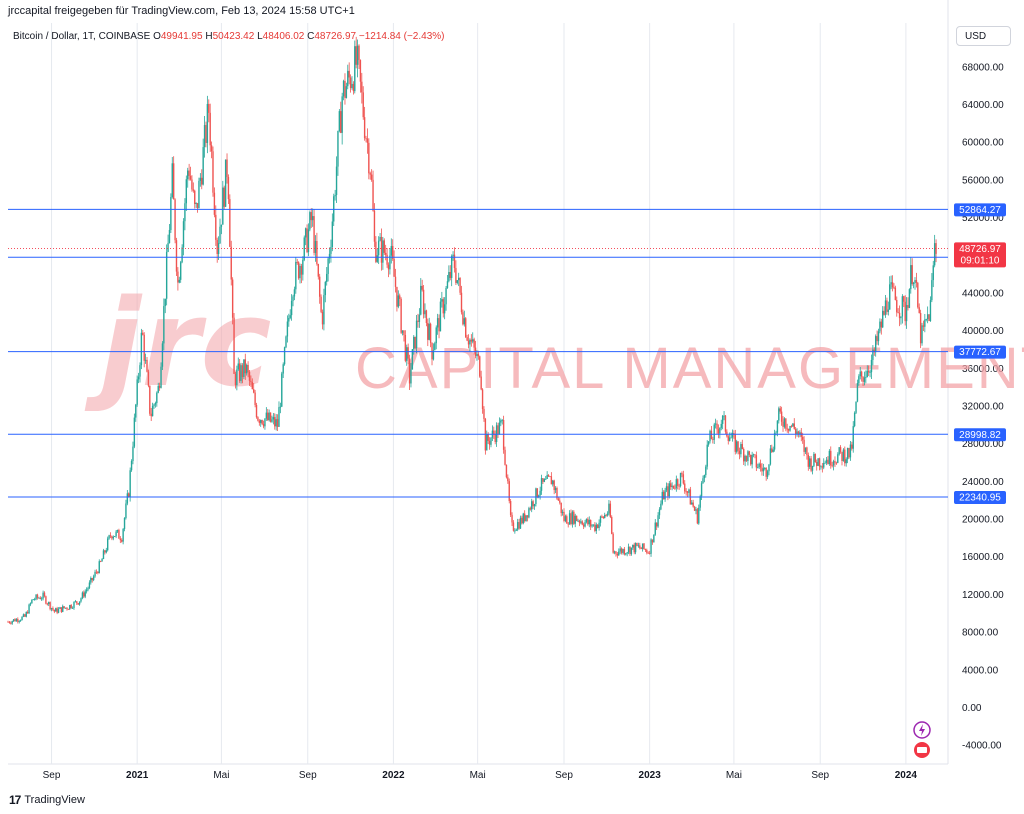 This screenshot has height=814, width=1024. What do you see at coordinates (82, 36) in the screenshot?
I see `symbol-name: Bitcoin / Dollar, 1T, COINBASE` at bounding box center [82, 36].